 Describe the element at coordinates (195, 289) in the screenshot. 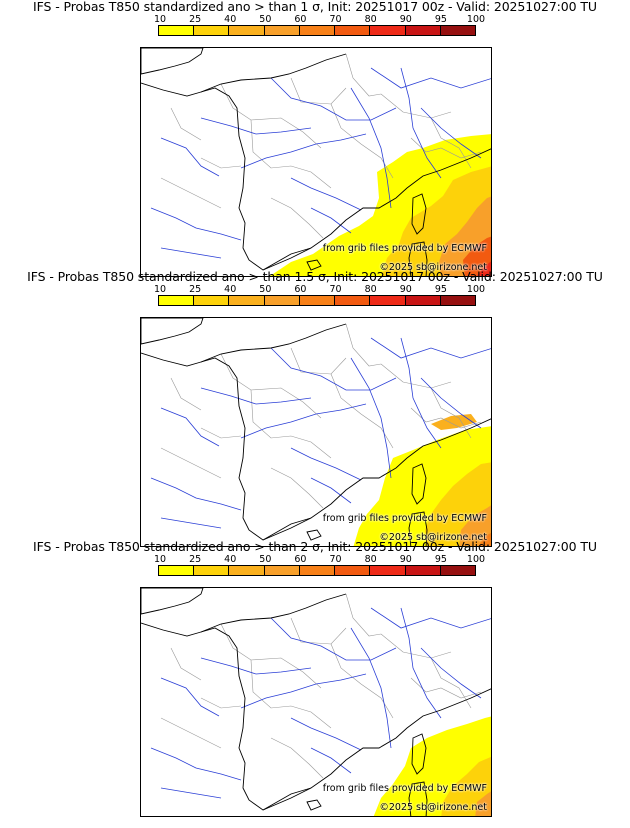

I see `colorbar-tick-label: 25` at that location.